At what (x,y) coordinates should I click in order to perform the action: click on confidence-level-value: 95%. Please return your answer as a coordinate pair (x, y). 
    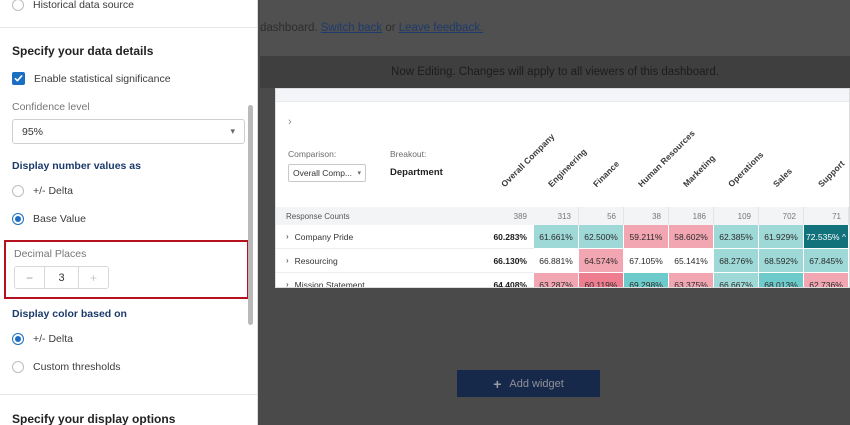
    Looking at the image, I should click on (33, 131).